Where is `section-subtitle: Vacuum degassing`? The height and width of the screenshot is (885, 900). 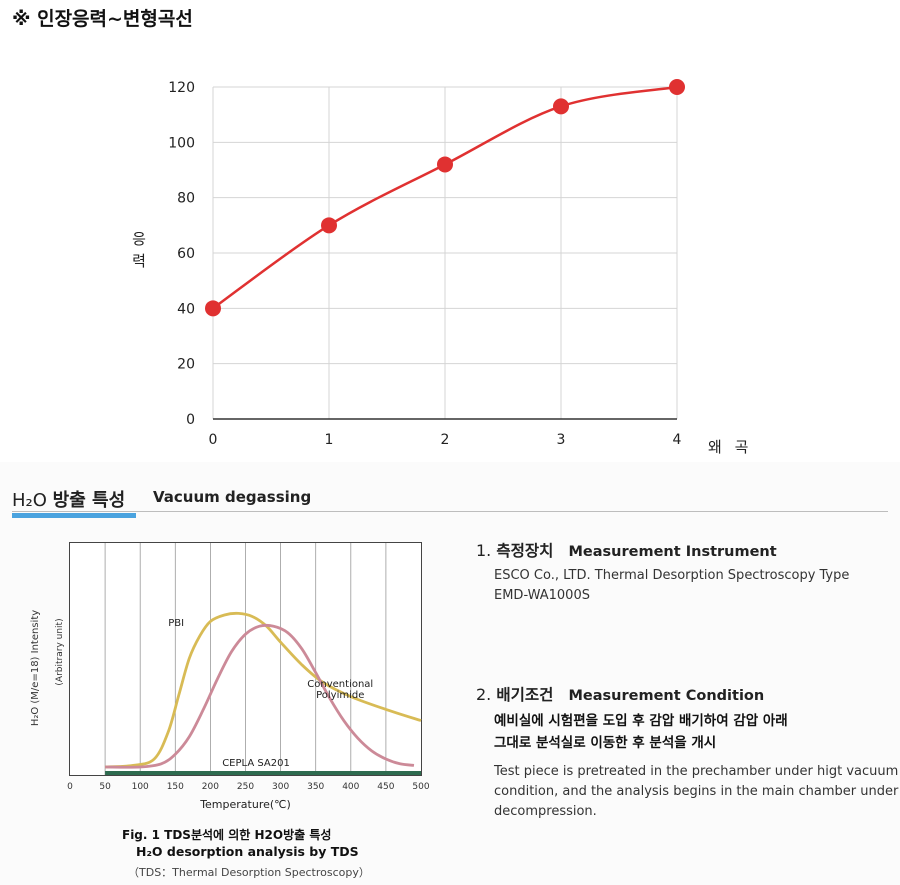
section-subtitle: Vacuum degassing is located at coordinates (232, 497).